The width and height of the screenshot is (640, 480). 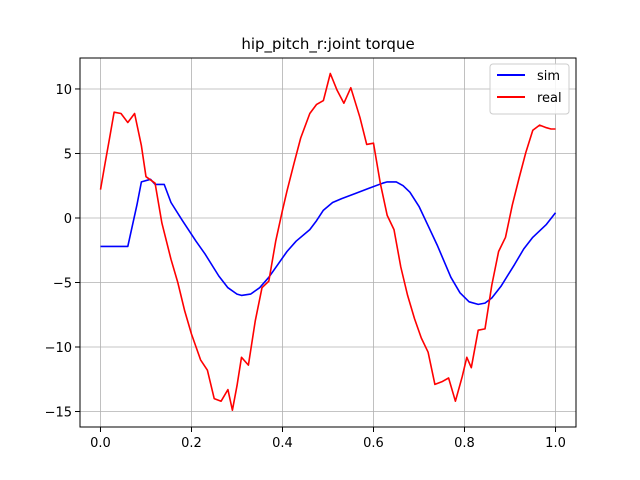 I want to click on x-tick-label: 0.2, so click(x=191, y=443).